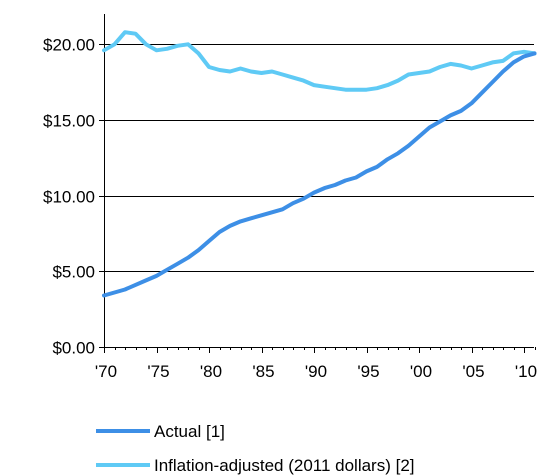 The width and height of the screenshot is (542, 476). Describe the element at coordinates (69, 121) in the screenshot. I see `y-tick-label-3: $15.00` at that location.